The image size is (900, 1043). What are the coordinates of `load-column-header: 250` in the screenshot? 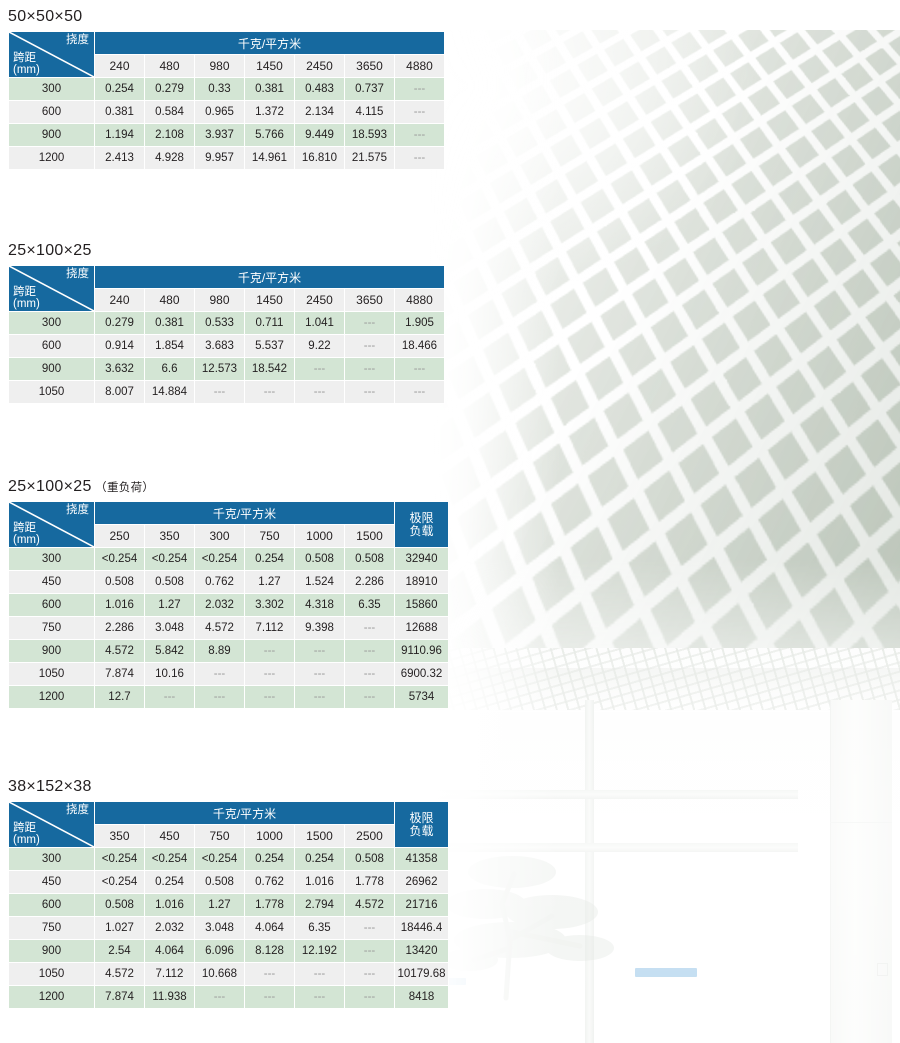 It's located at (119, 536).